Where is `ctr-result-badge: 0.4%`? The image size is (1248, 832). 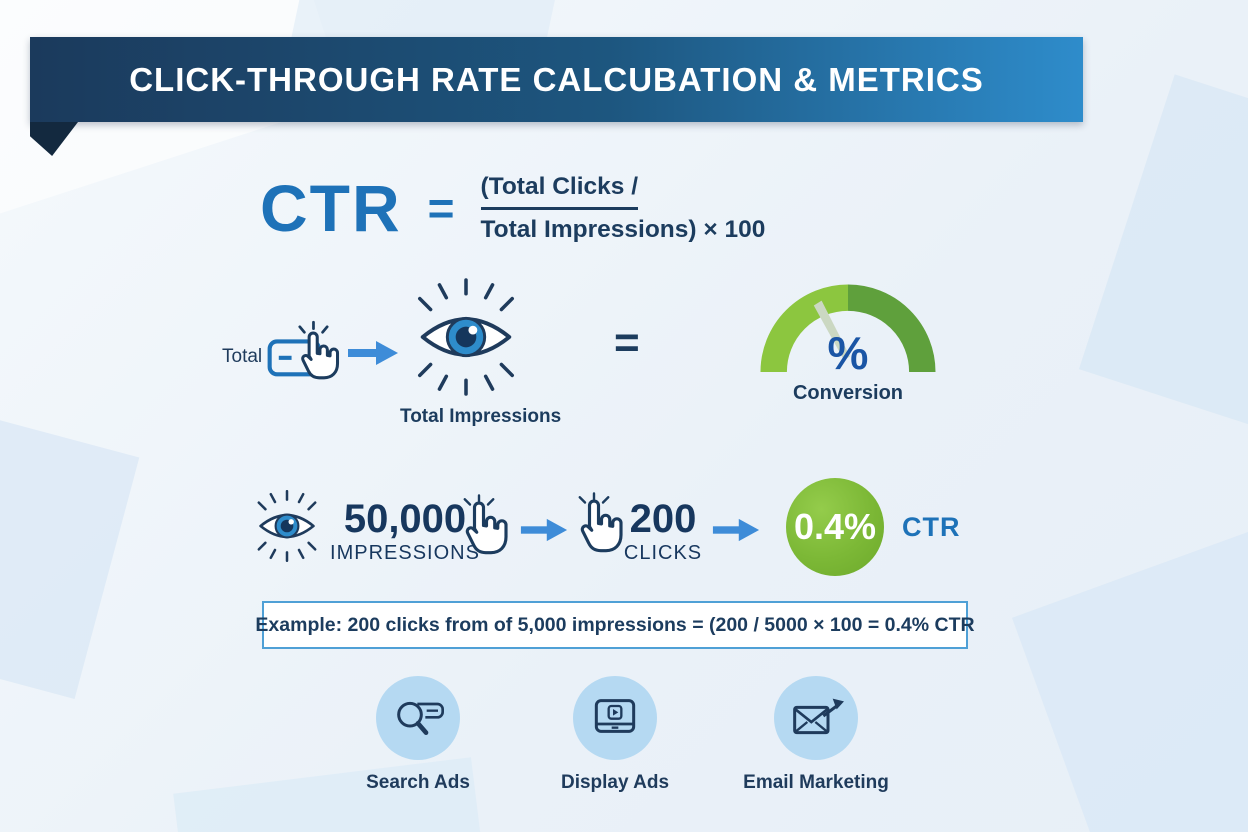 ctr-result-badge: 0.4% is located at coordinates (835, 527).